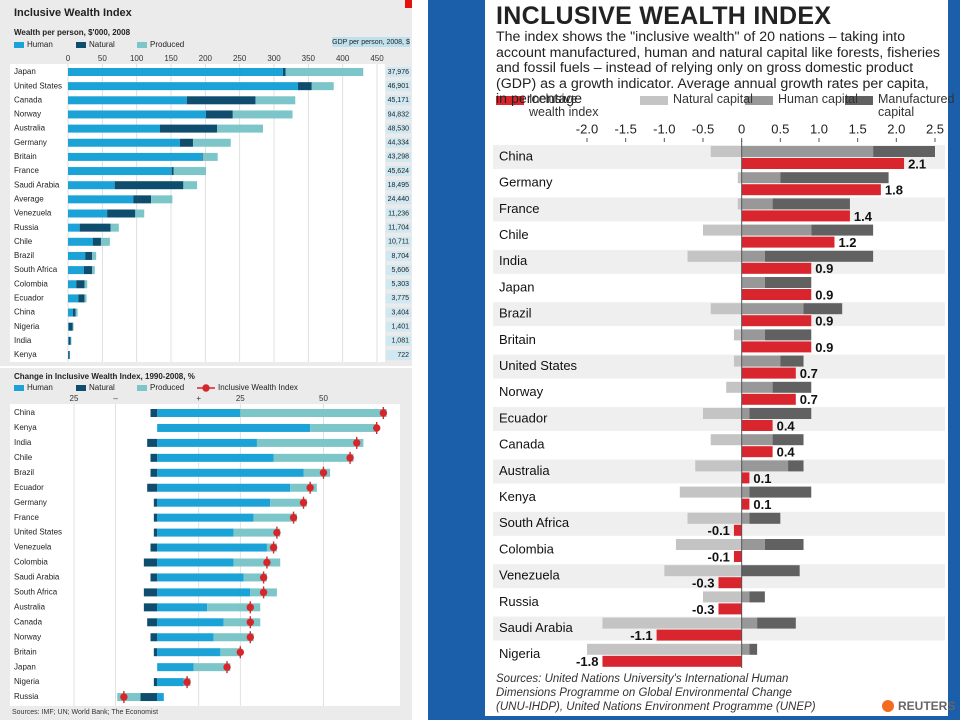  I want to click on x-tick-label: 450, so click(377, 58).